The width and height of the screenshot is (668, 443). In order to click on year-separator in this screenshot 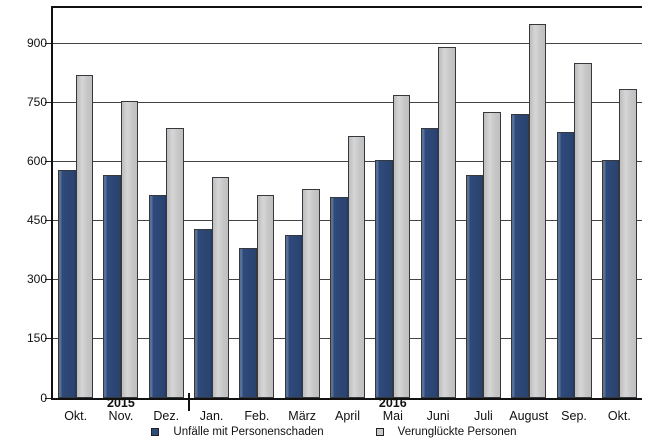, I will do `click(188, 402)`.